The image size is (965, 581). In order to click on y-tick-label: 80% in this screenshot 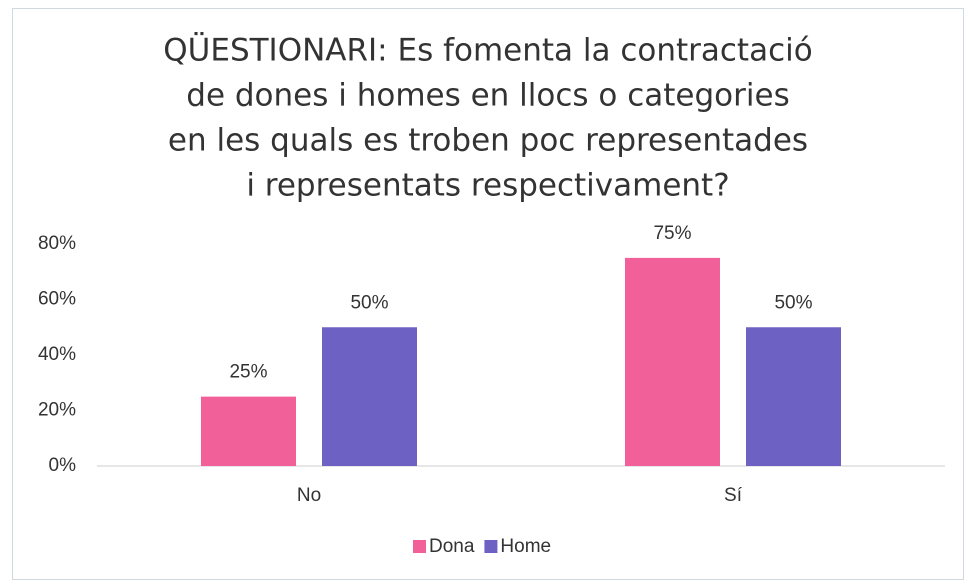, I will do `click(57, 243)`.